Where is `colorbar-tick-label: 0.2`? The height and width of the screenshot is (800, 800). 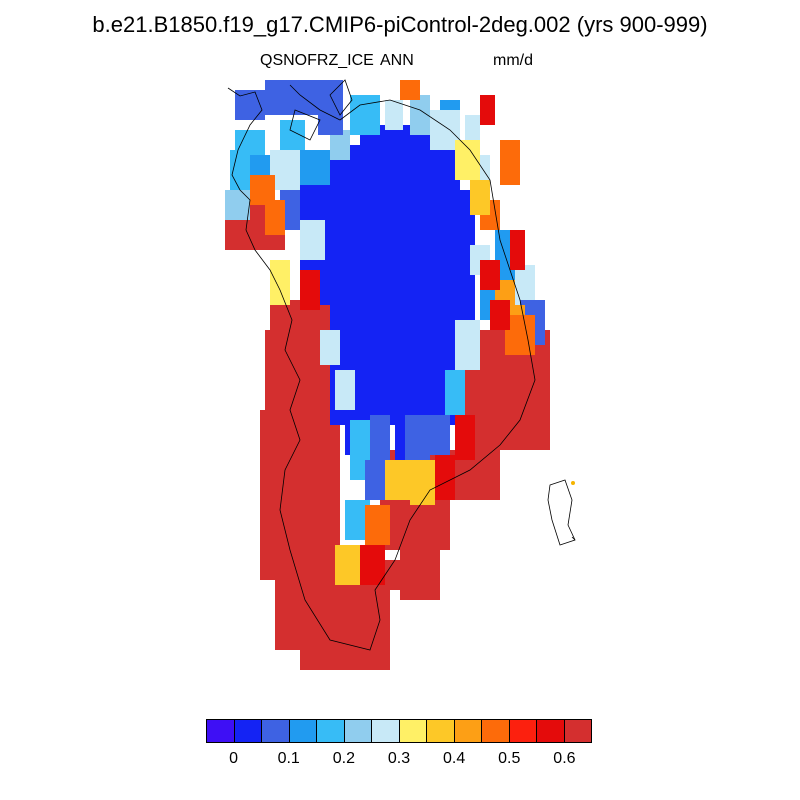
colorbar-tick-label: 0.2 is located at coordinates (343, 758).